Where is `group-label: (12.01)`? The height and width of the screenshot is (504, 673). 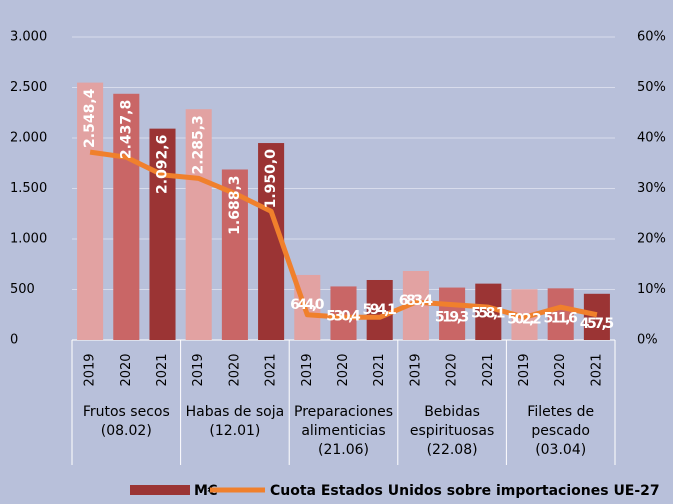 group-label: (12.01) is located at coordinates (234, 431).